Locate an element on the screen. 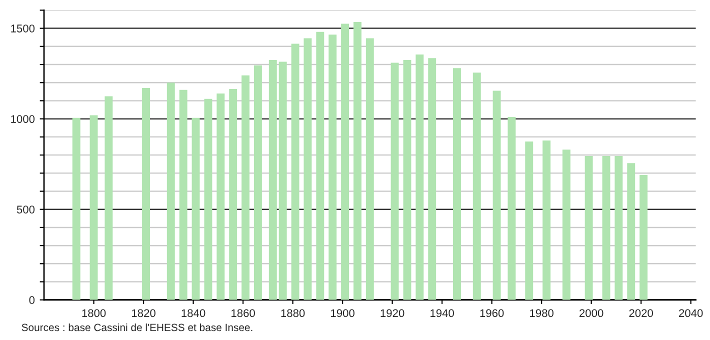 This screenshot has width=710, height=340. source-note: Sources : base Cassini de l'EHESS et base Insee. is located at coordinates (137, 327).